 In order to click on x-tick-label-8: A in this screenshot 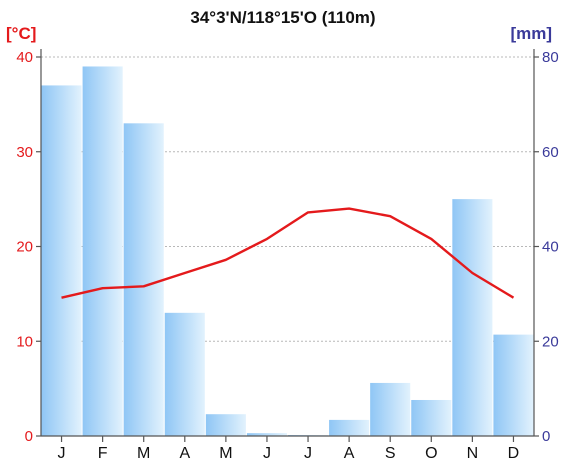, I will do `click(349, 453)`.